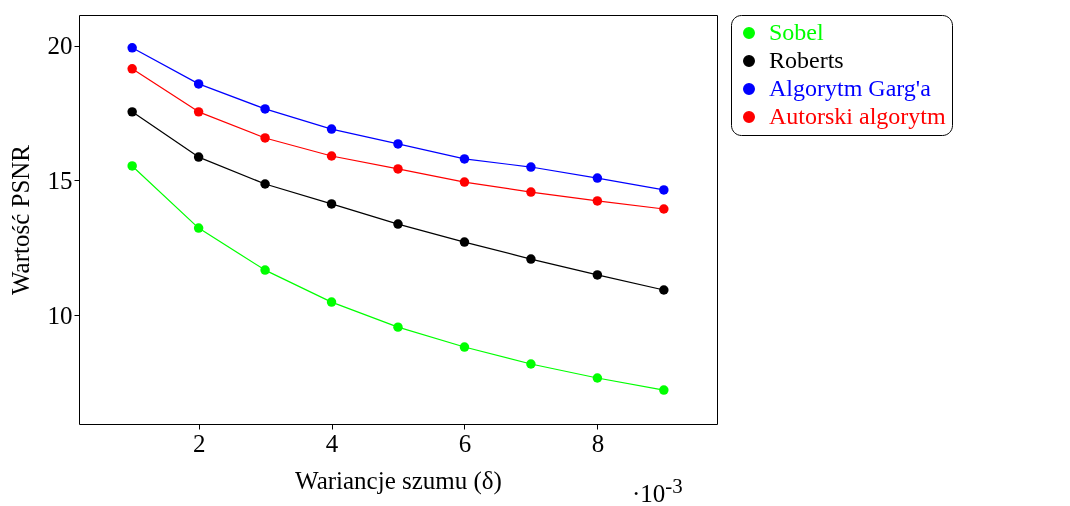 The width and height of the screenshot is (1070, 506). Describe the element at coordinates (598, 443) in the screenshot. I see `x-tick-label: 8` at that location.